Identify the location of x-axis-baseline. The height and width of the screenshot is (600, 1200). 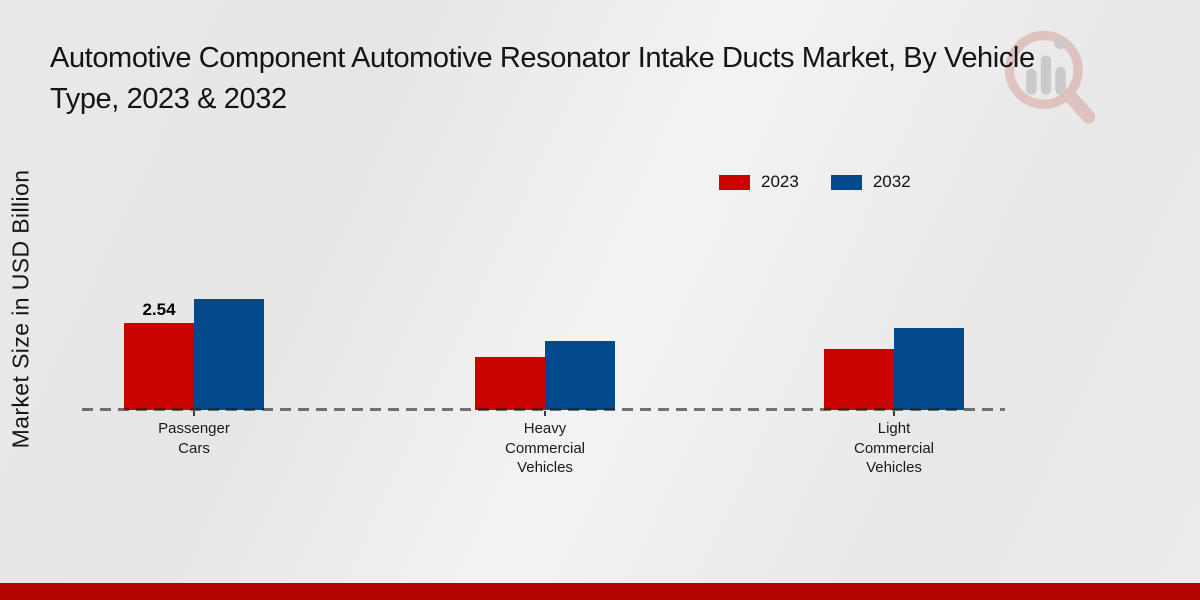
(543, 409).